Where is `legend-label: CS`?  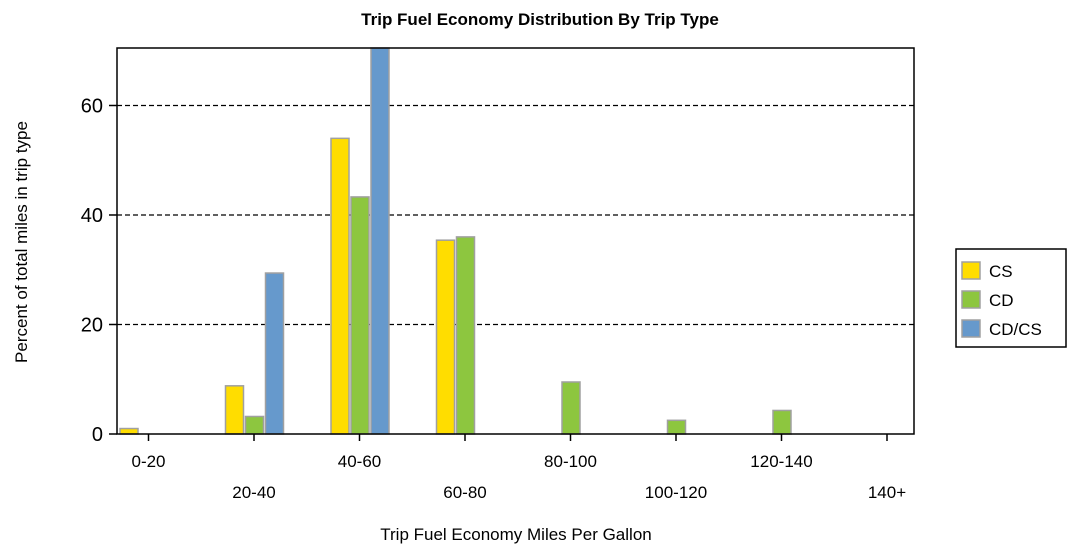
legend-label: CS is located at coordinates (1001, 271).